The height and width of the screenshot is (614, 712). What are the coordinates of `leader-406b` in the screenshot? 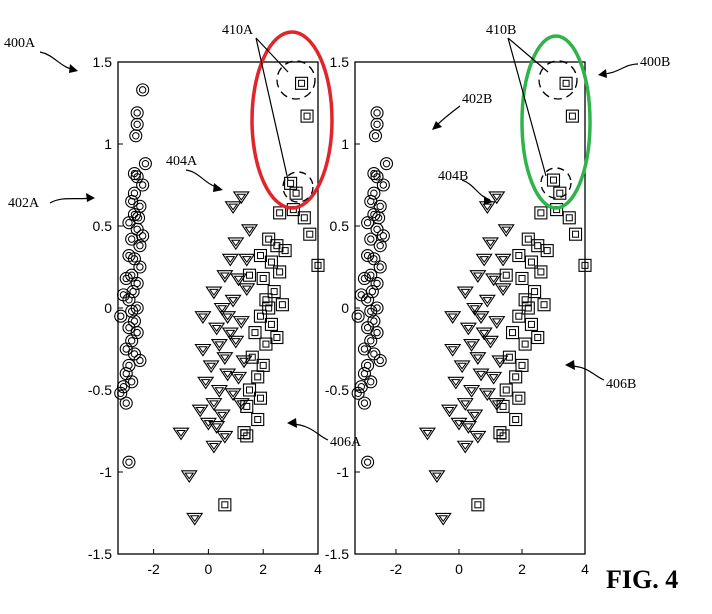 It's located at (587, 373).